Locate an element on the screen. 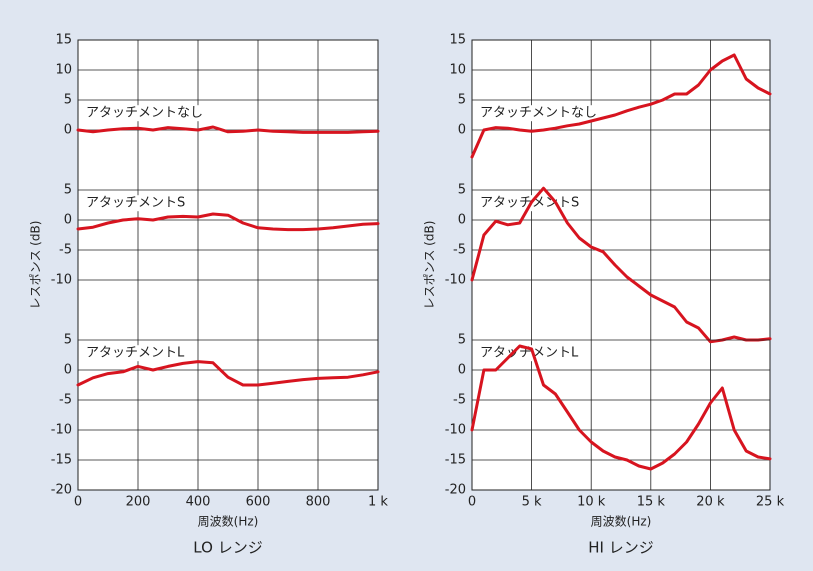 Image resolution: width=813 pixels, height=571 pixels. x-tick-label: 200 is located at coordinates (138, 502).